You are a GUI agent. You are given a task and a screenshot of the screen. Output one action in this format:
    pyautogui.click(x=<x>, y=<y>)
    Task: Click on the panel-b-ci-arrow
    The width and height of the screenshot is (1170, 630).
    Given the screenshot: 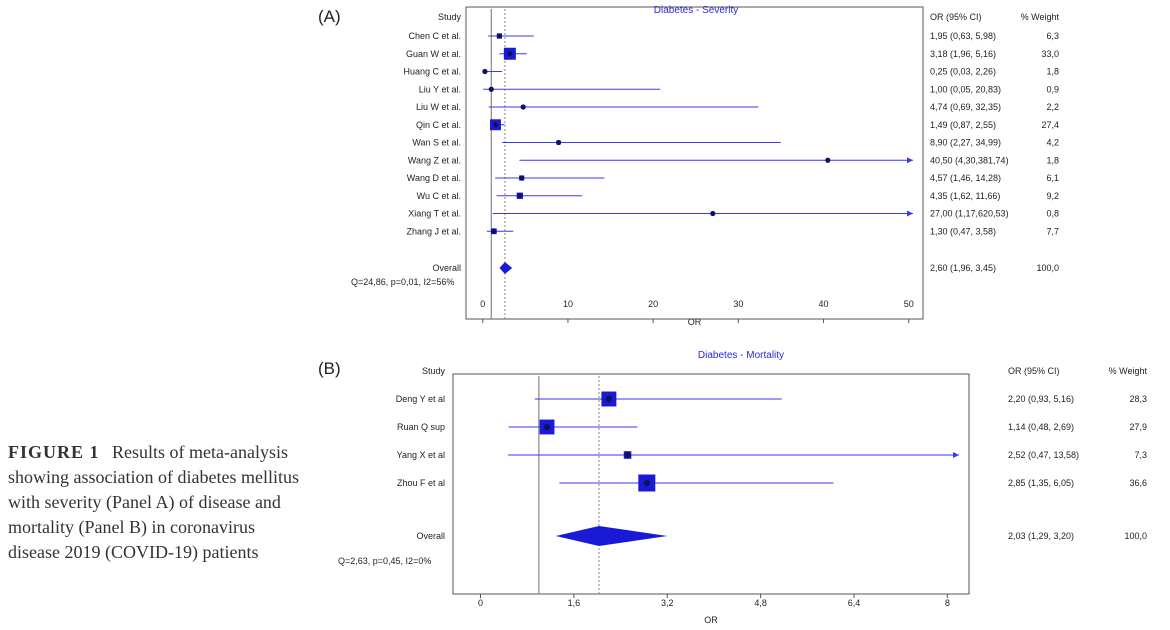 What is the action you would take?
    pyautogui.click(x=956, y=455)
    